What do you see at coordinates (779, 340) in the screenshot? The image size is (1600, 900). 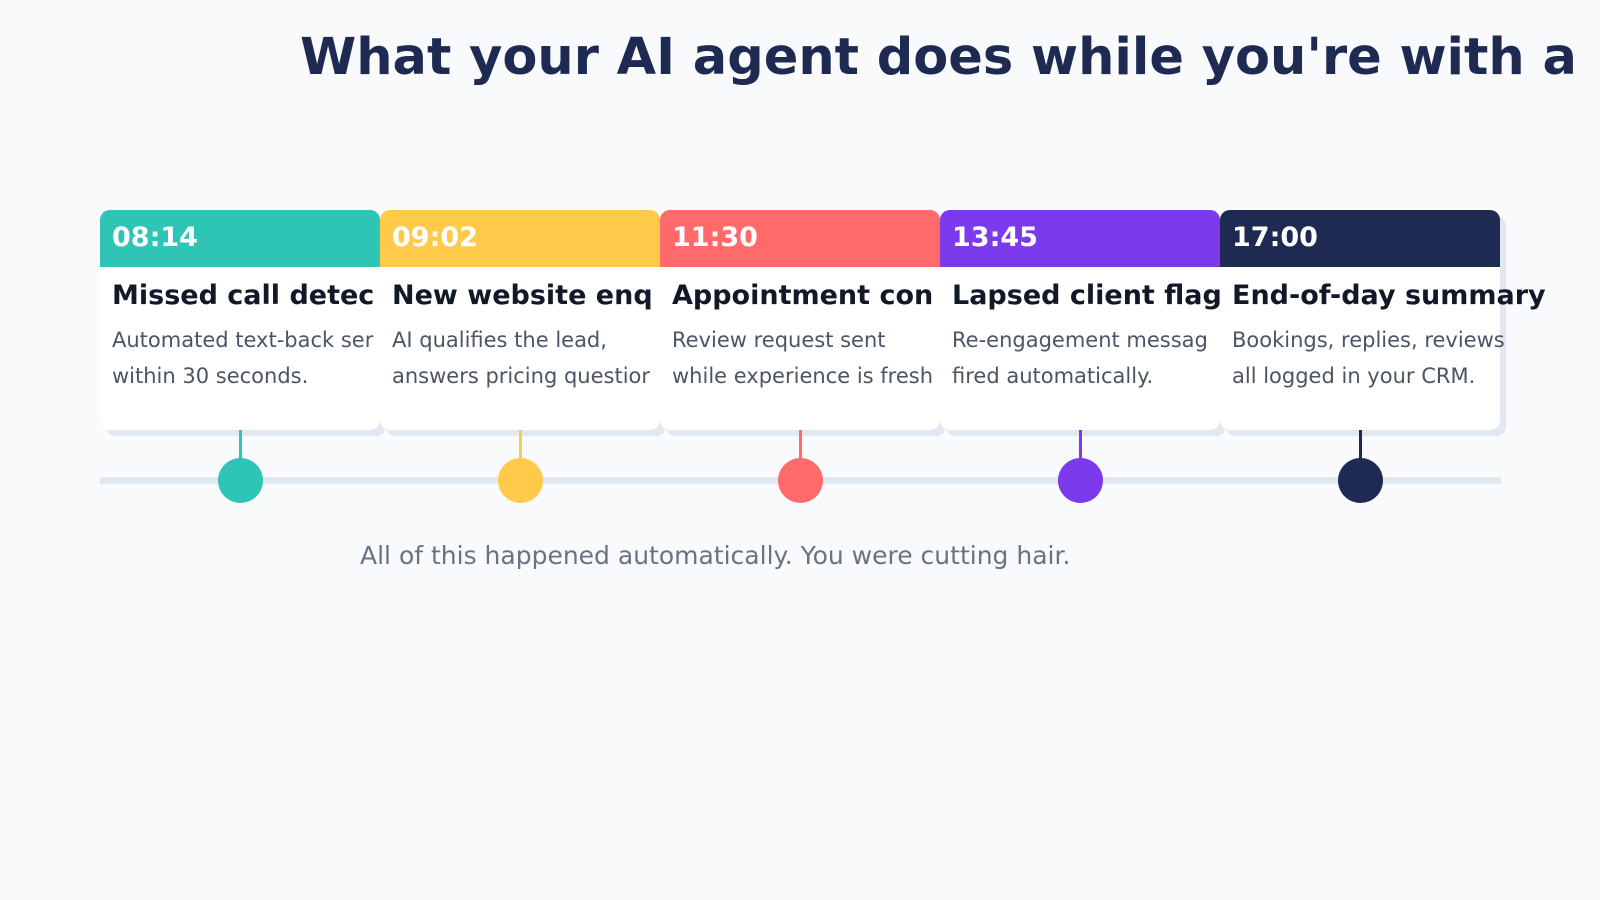 I see `event-description-line: Review request sent` at bounding box center [779, 340].